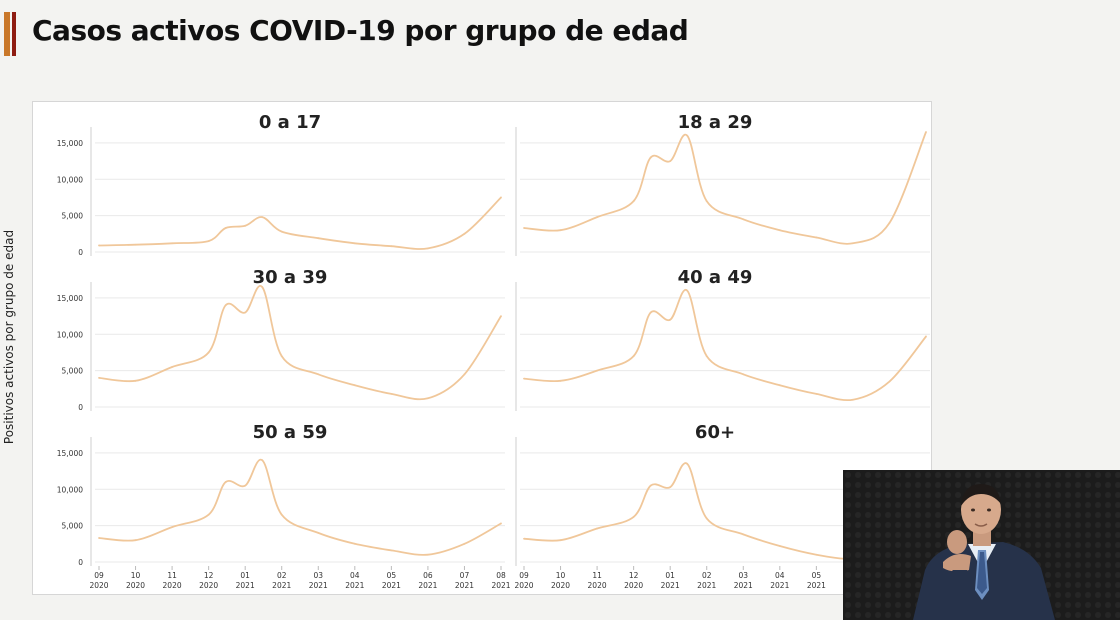  What do you see at coordinates (73, 371) in the screenshot?
I see `y-tick-label-30-a-39-1: 5,000` at bounding box center [73, 371].